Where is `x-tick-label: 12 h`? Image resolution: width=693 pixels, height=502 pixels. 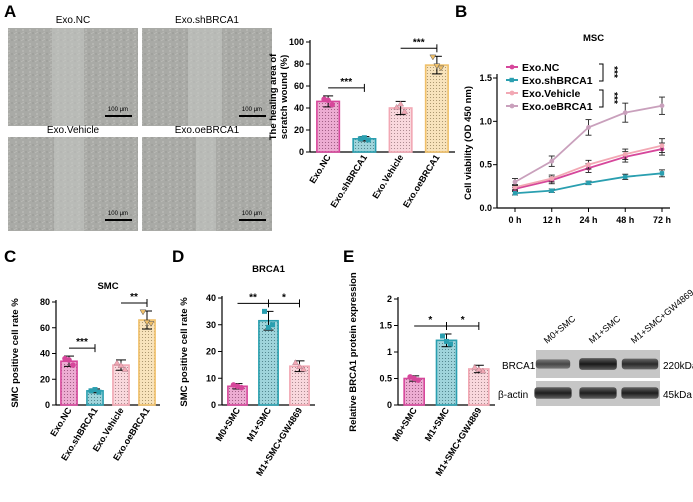
x-tick-label: 12 h is located at coordinates (552, 220).